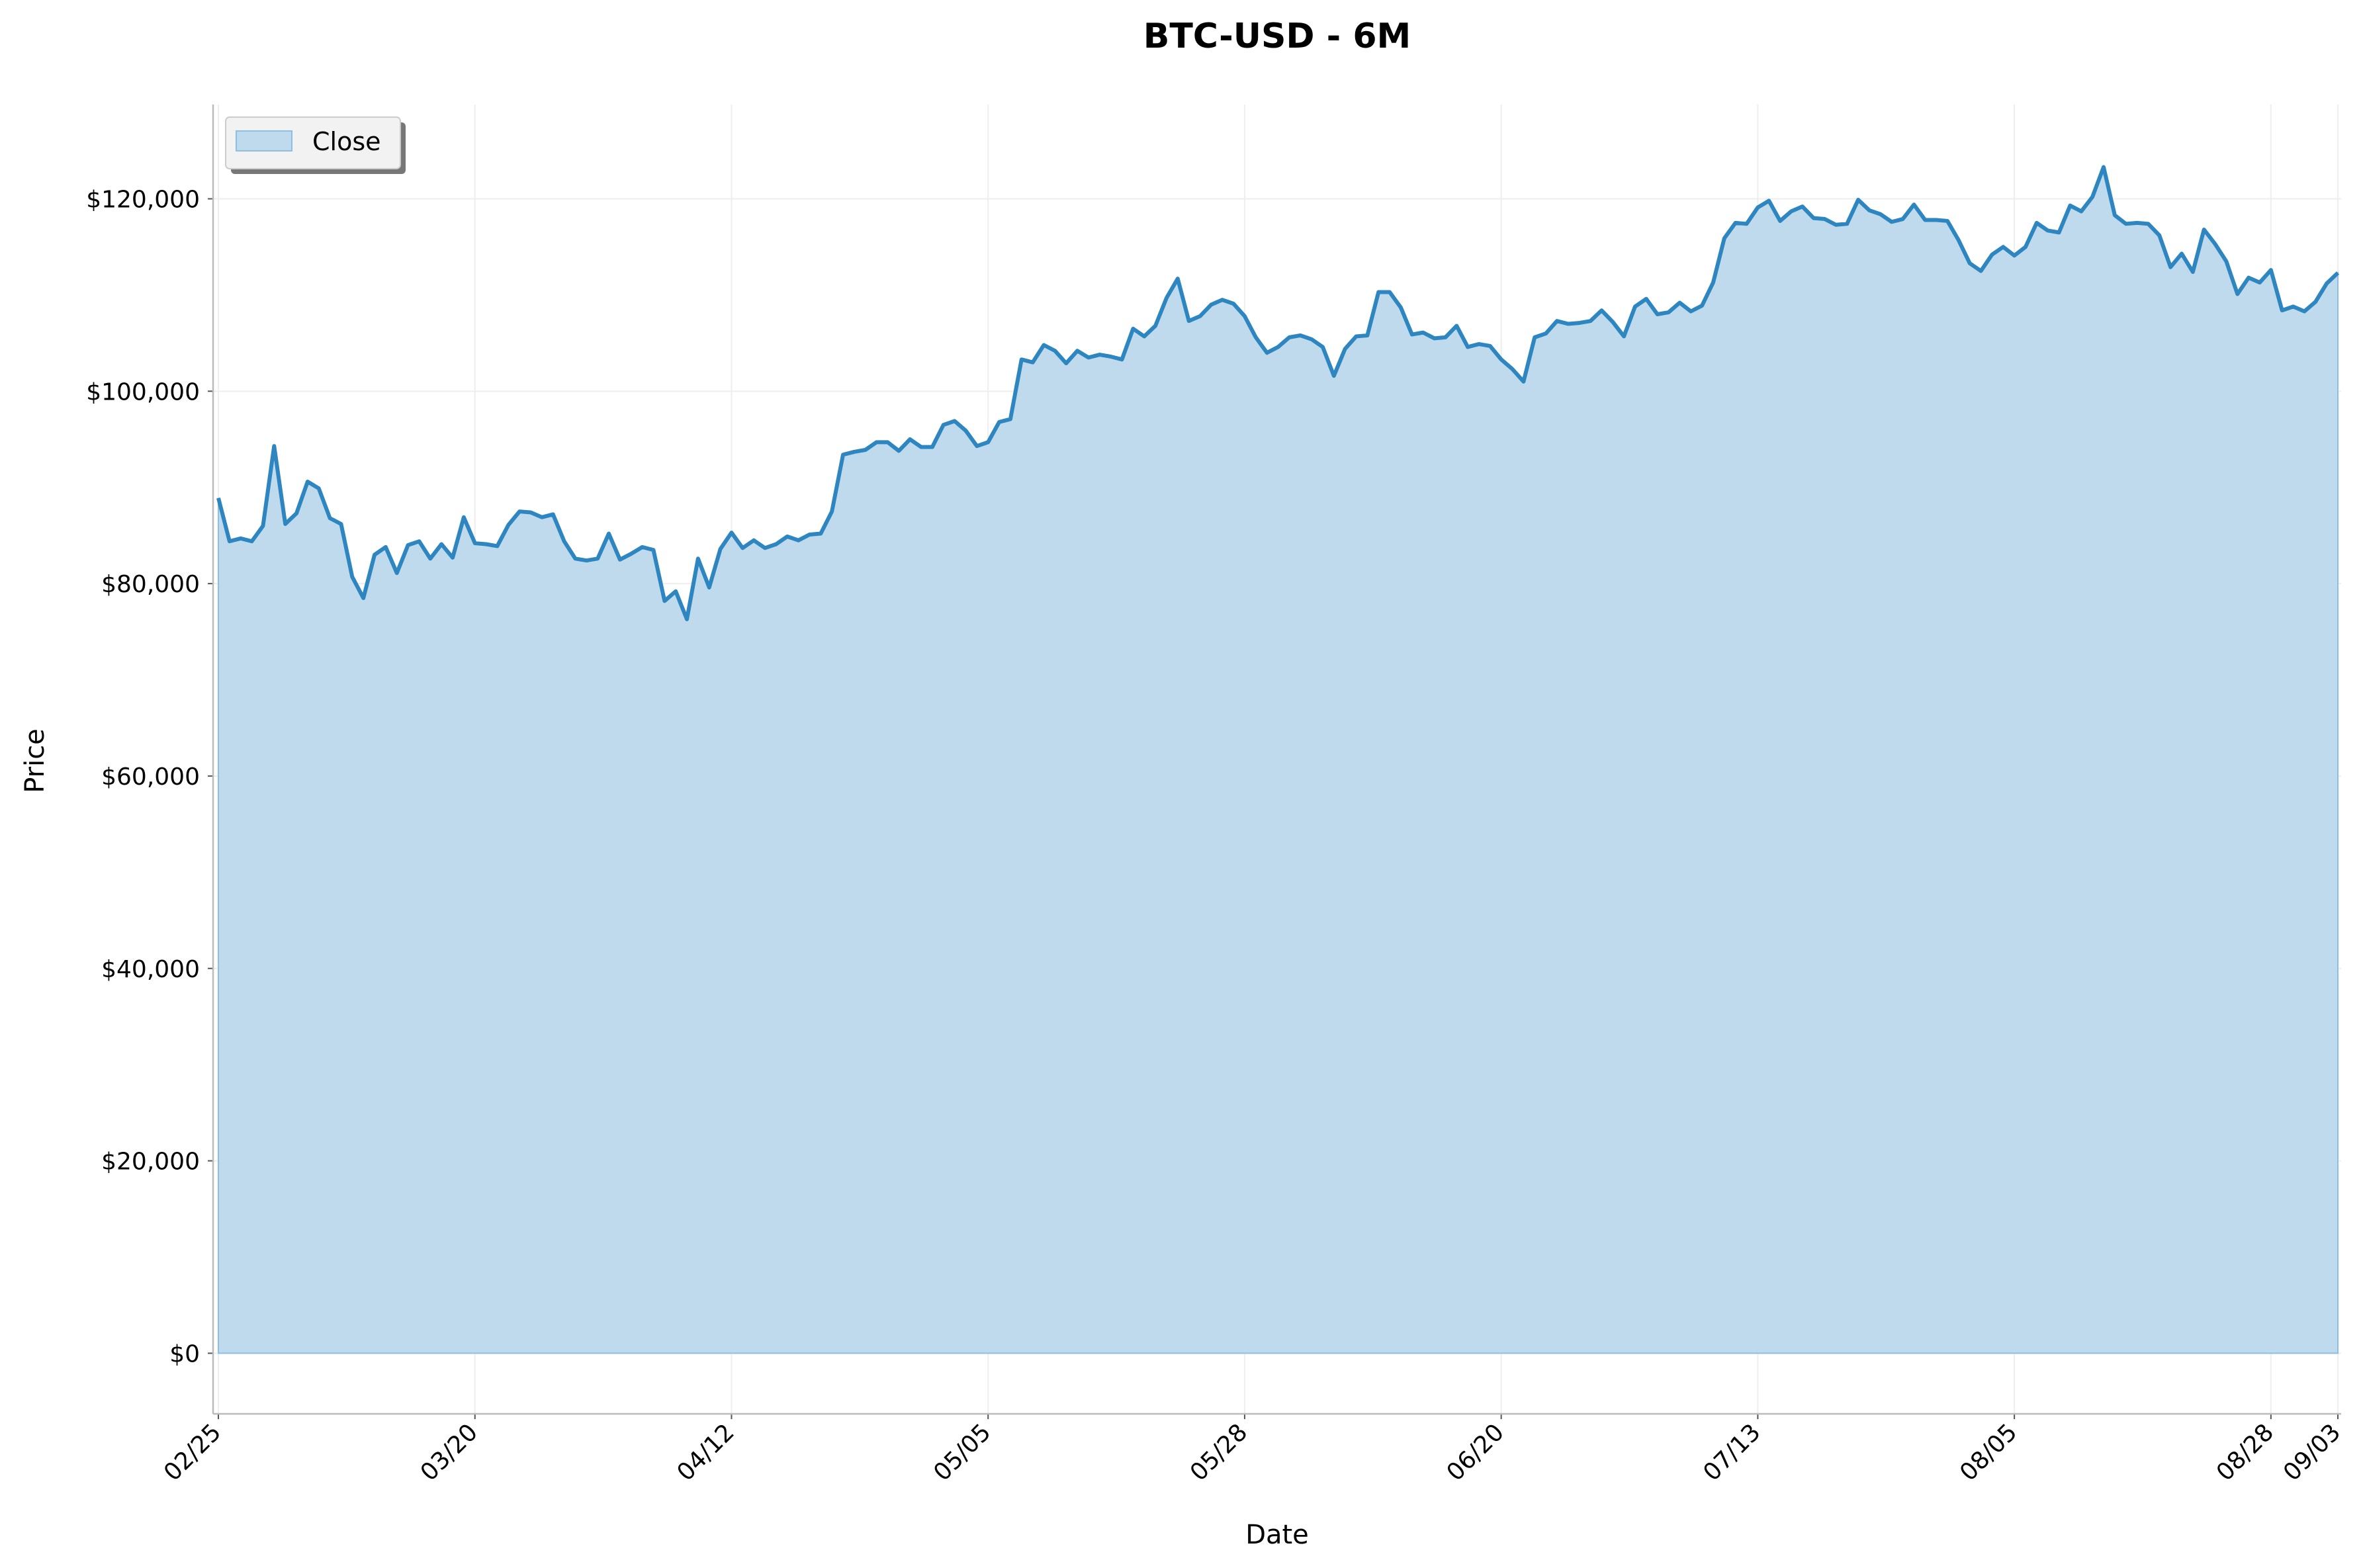  What do you see at coordinates (150, 777) in the screenshot?
I see `y-tick-label: $60,000` at bounding box center [150, 777].